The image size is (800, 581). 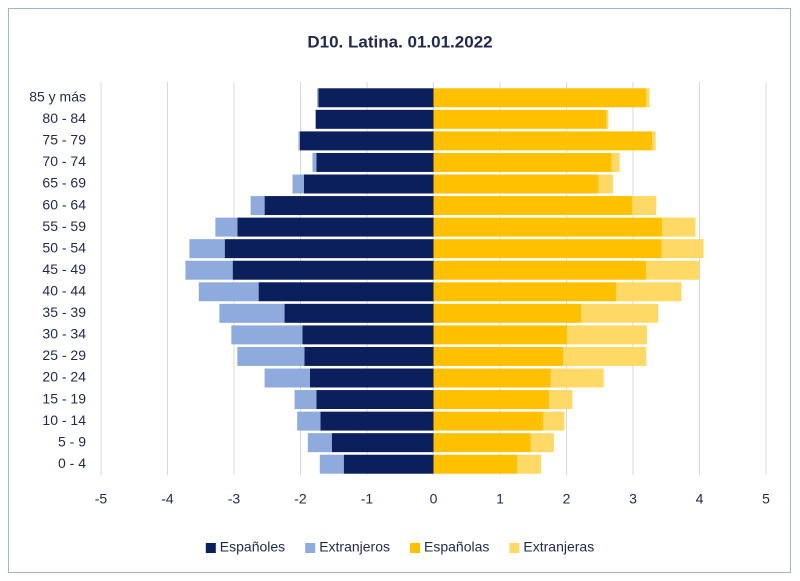 What do you see at coordinates (456, 547) in the screenshot?
I see `legend-label: Españolas` at bounding box center [456, 547].